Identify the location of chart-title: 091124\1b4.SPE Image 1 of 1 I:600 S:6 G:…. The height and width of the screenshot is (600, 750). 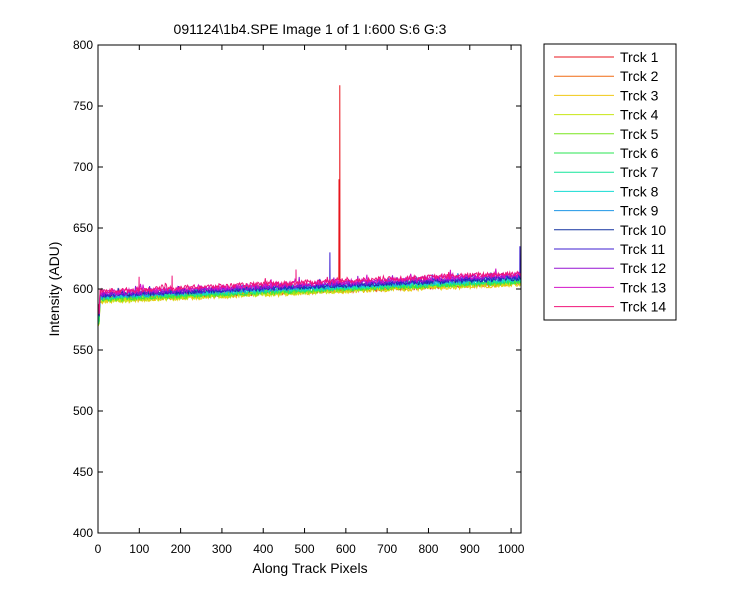
(310, 29).